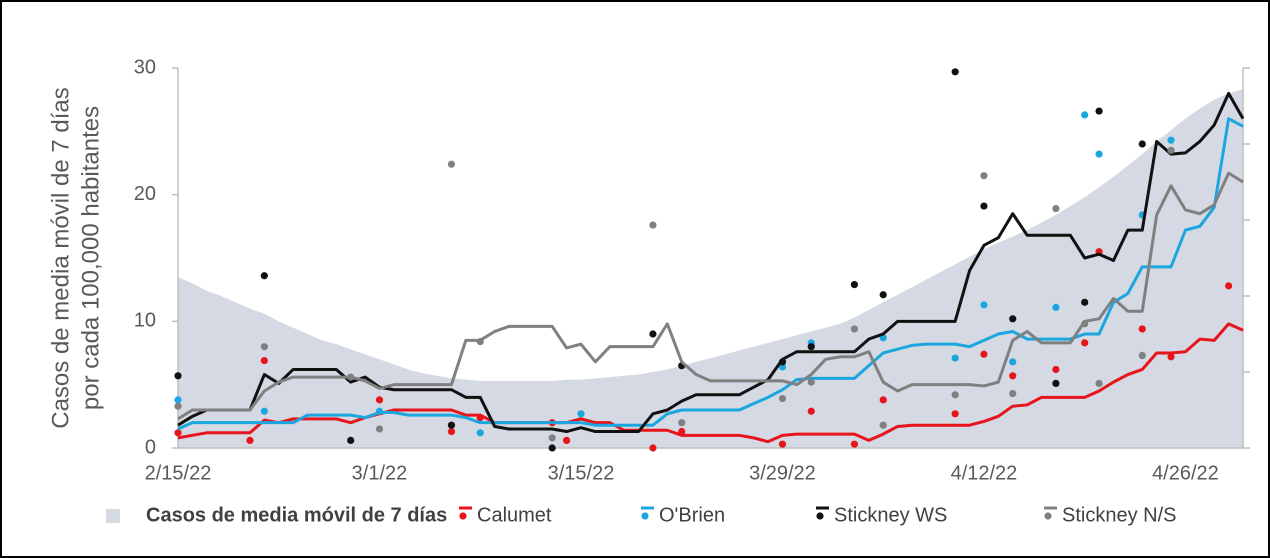 This screenshot has height=558, width=1270. What do you see at coordinates (150, 447) in the screenshot?
I see `y-tick-label: 0` at bounding box center [150, 447].